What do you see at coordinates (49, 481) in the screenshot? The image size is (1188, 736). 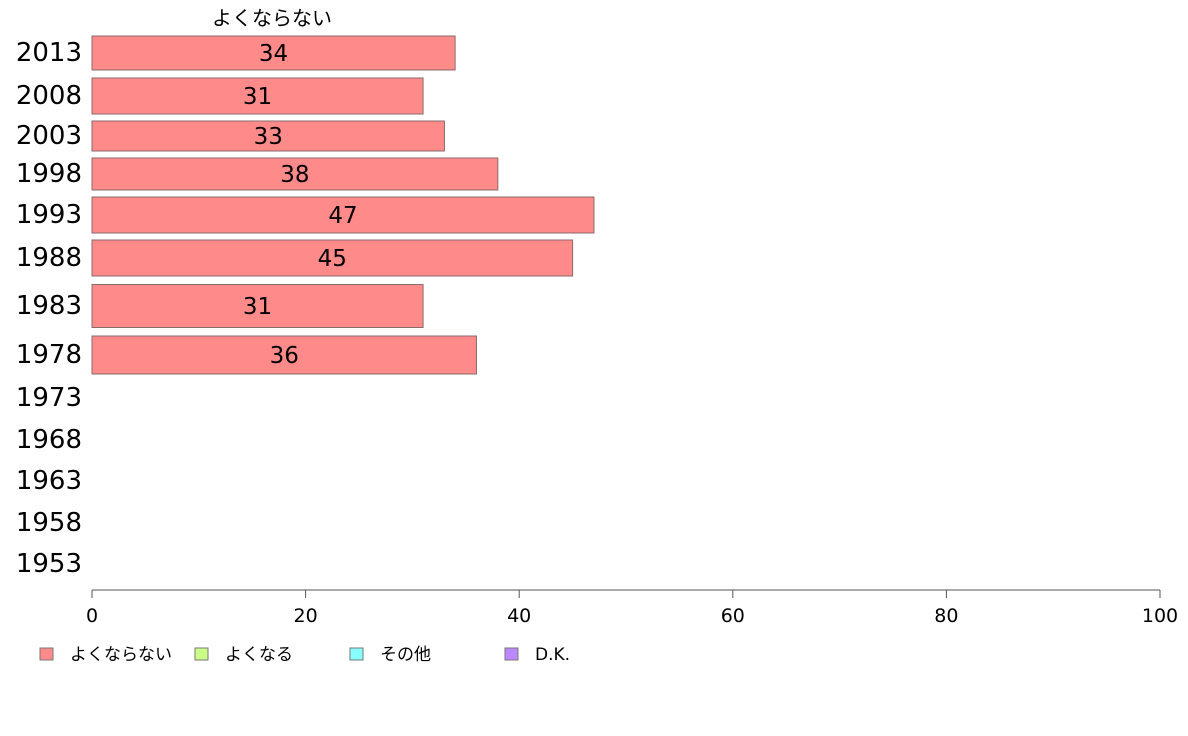 I see `y-tick-label: 1963` at bounding box center [49, 481].